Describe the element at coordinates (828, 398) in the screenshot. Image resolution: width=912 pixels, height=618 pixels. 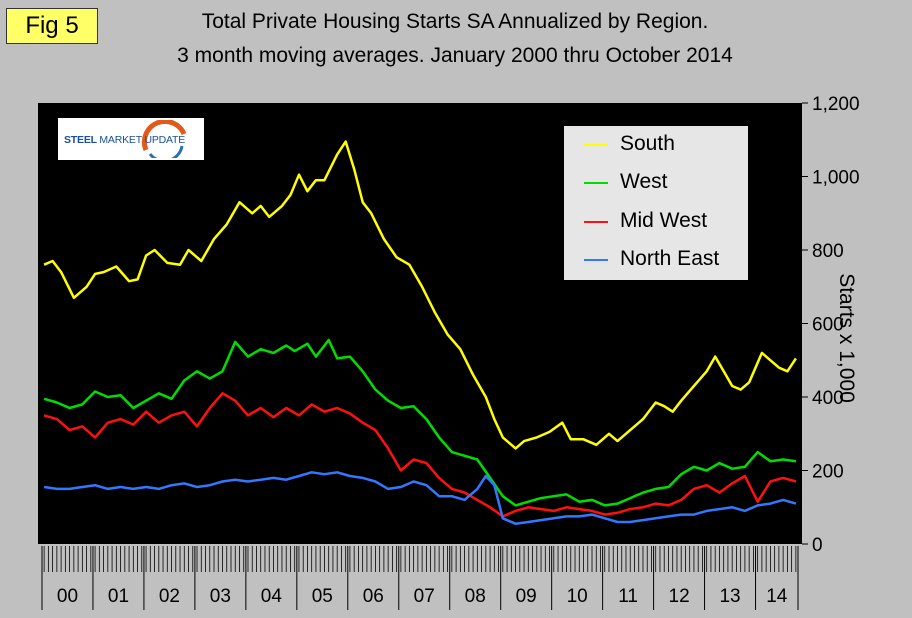
I see `y-tick-label: 400` at that location.